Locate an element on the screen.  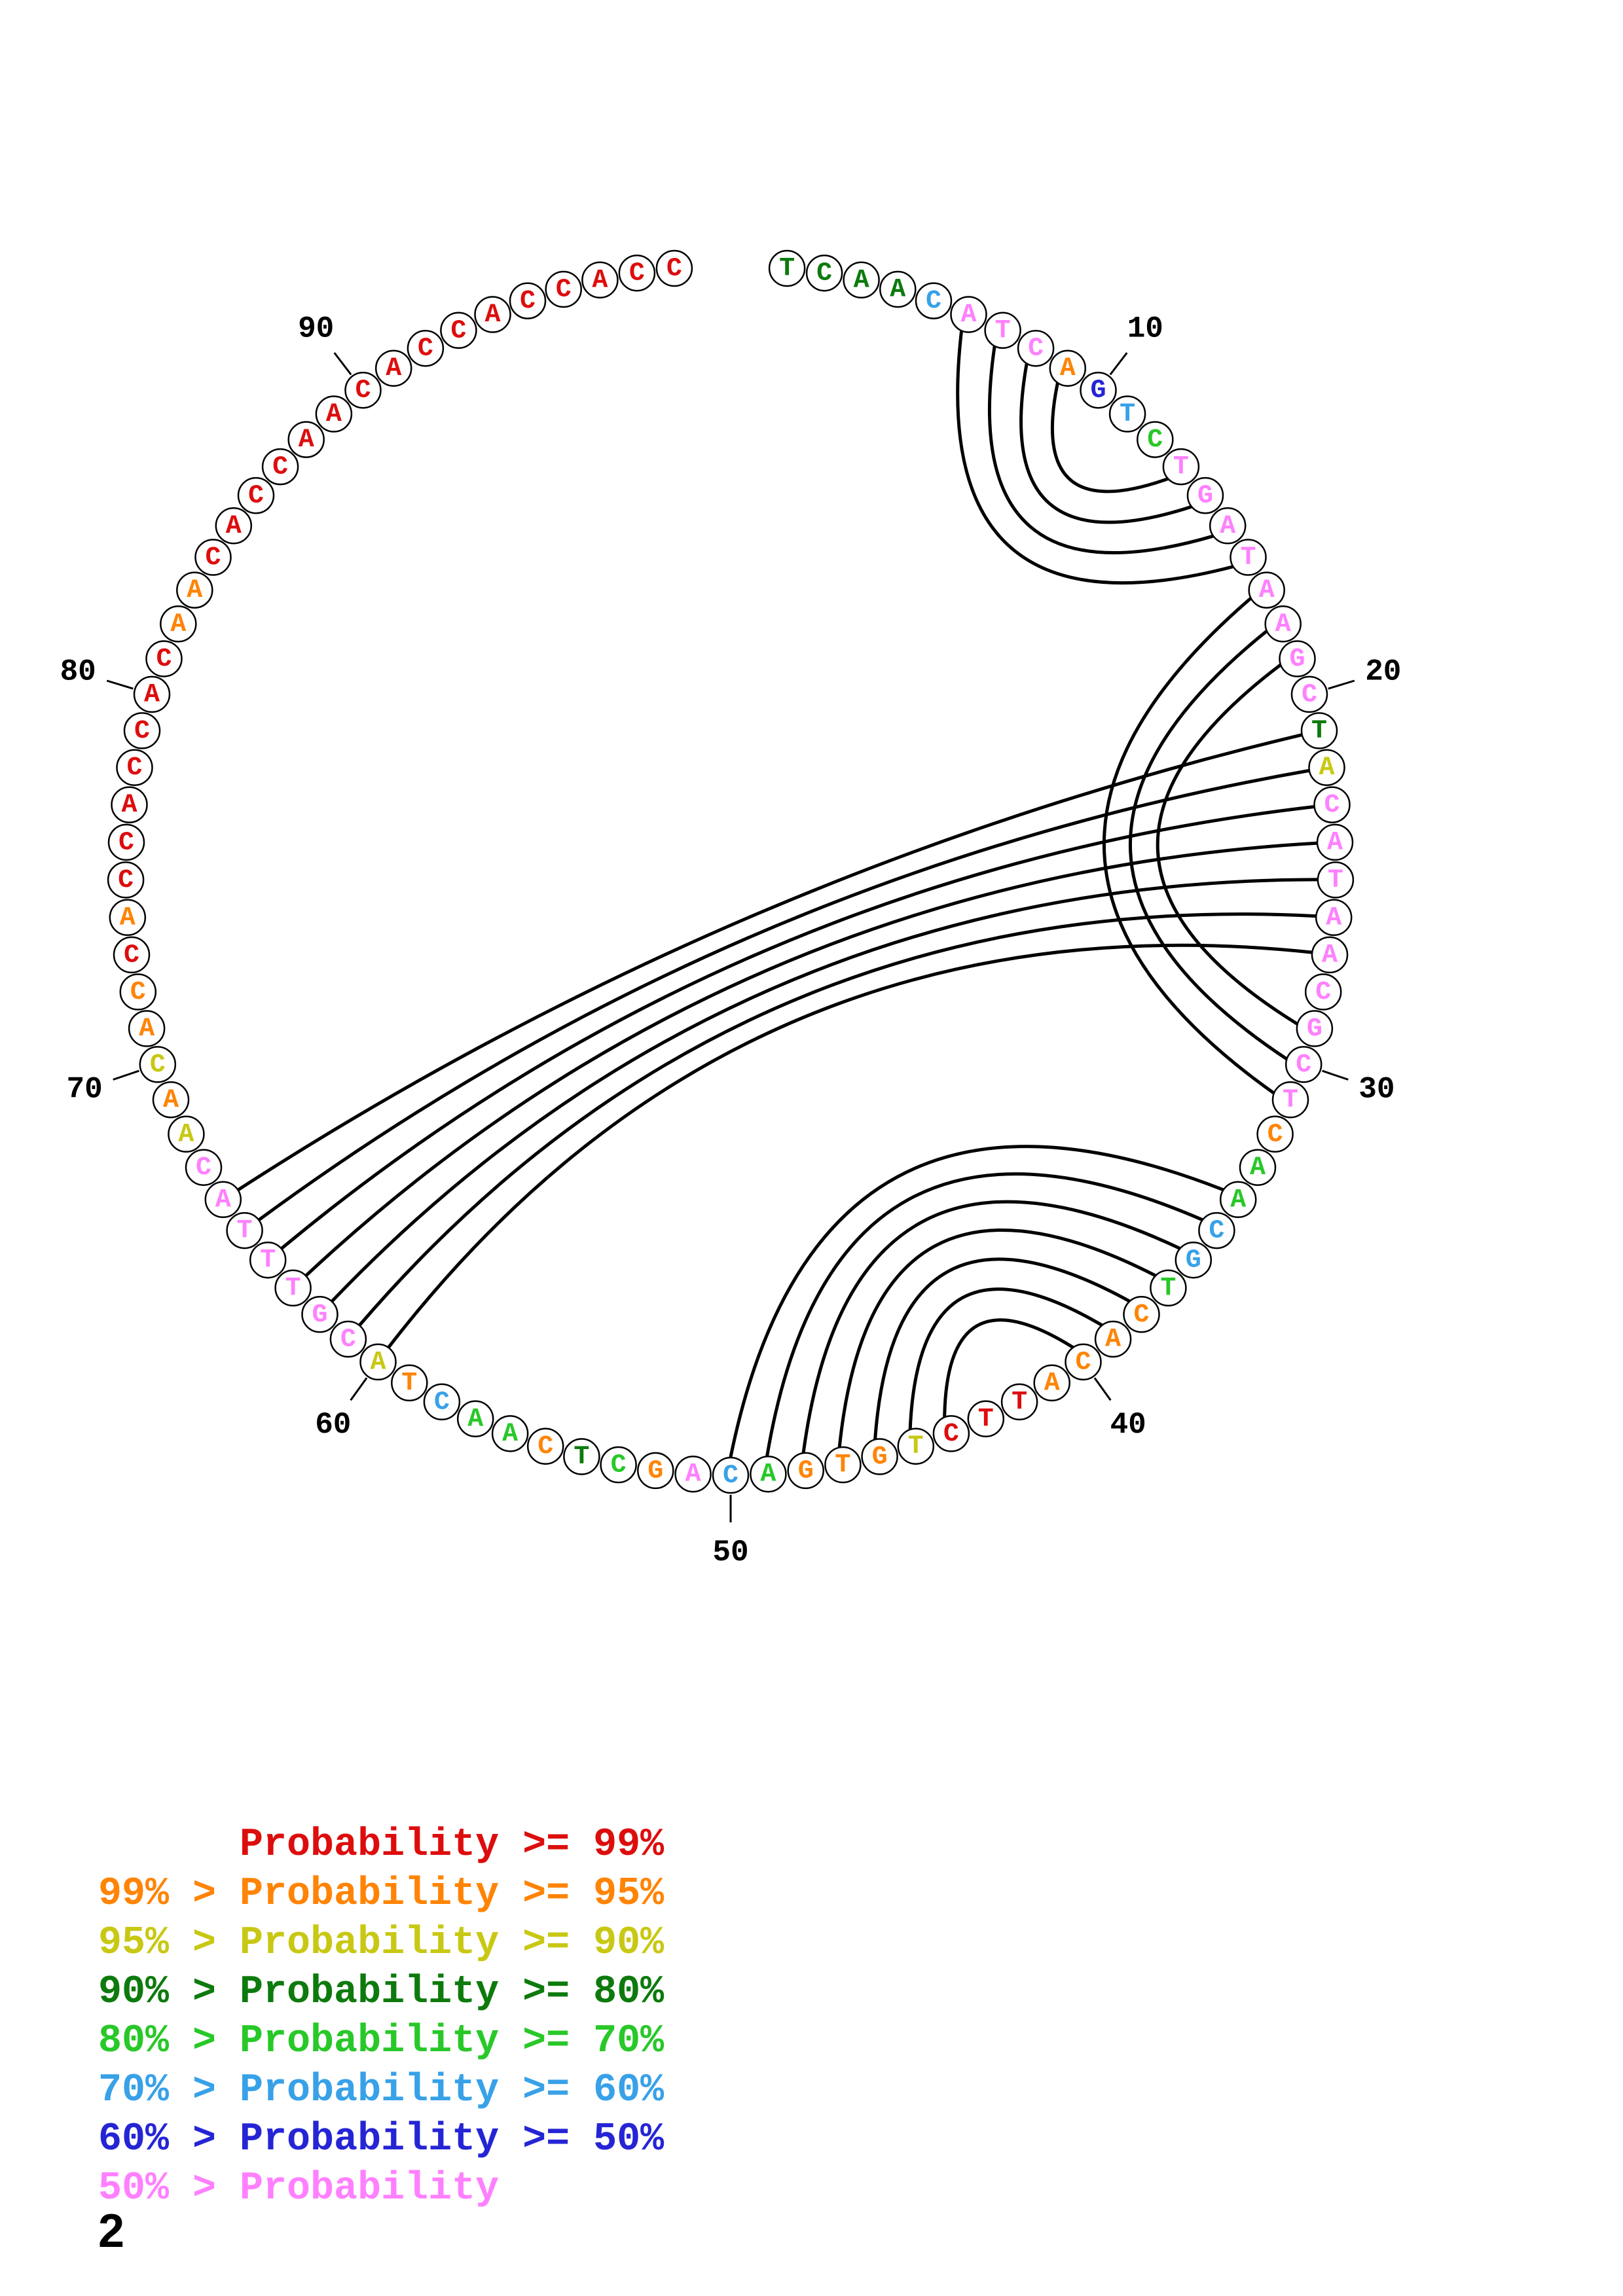
position-label: 10 is located at coordinates (1145, 329).